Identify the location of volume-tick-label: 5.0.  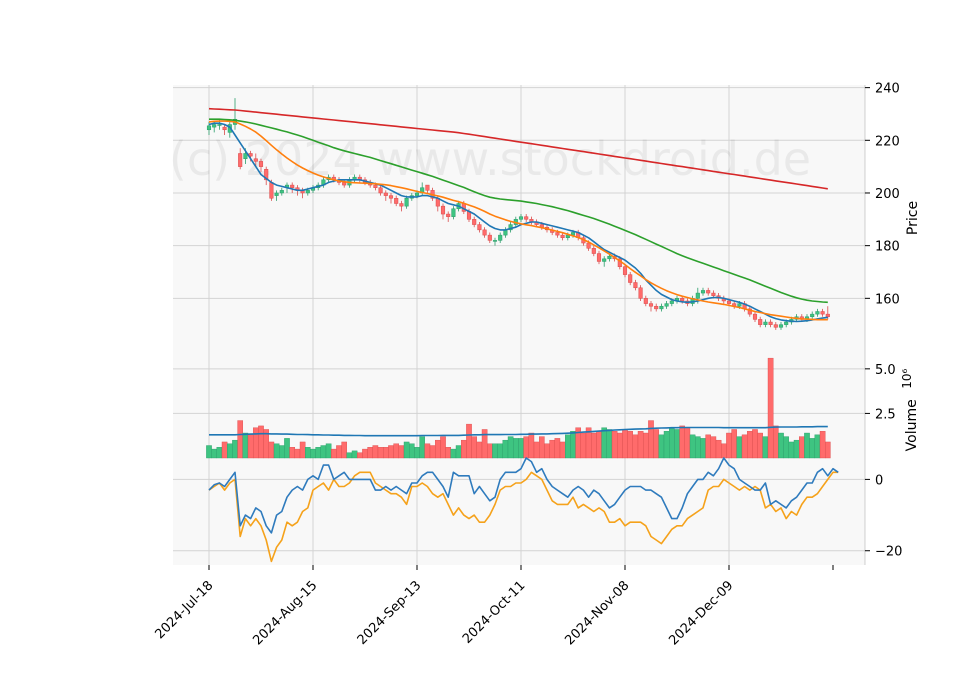
(885, 370).